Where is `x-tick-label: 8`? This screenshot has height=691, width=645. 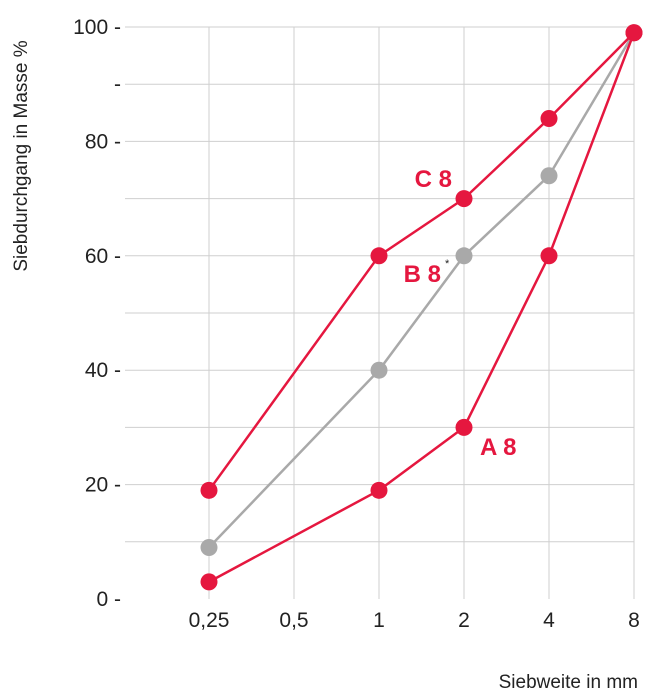 x-tick-label: 8 is located at coordinates (634, 620).